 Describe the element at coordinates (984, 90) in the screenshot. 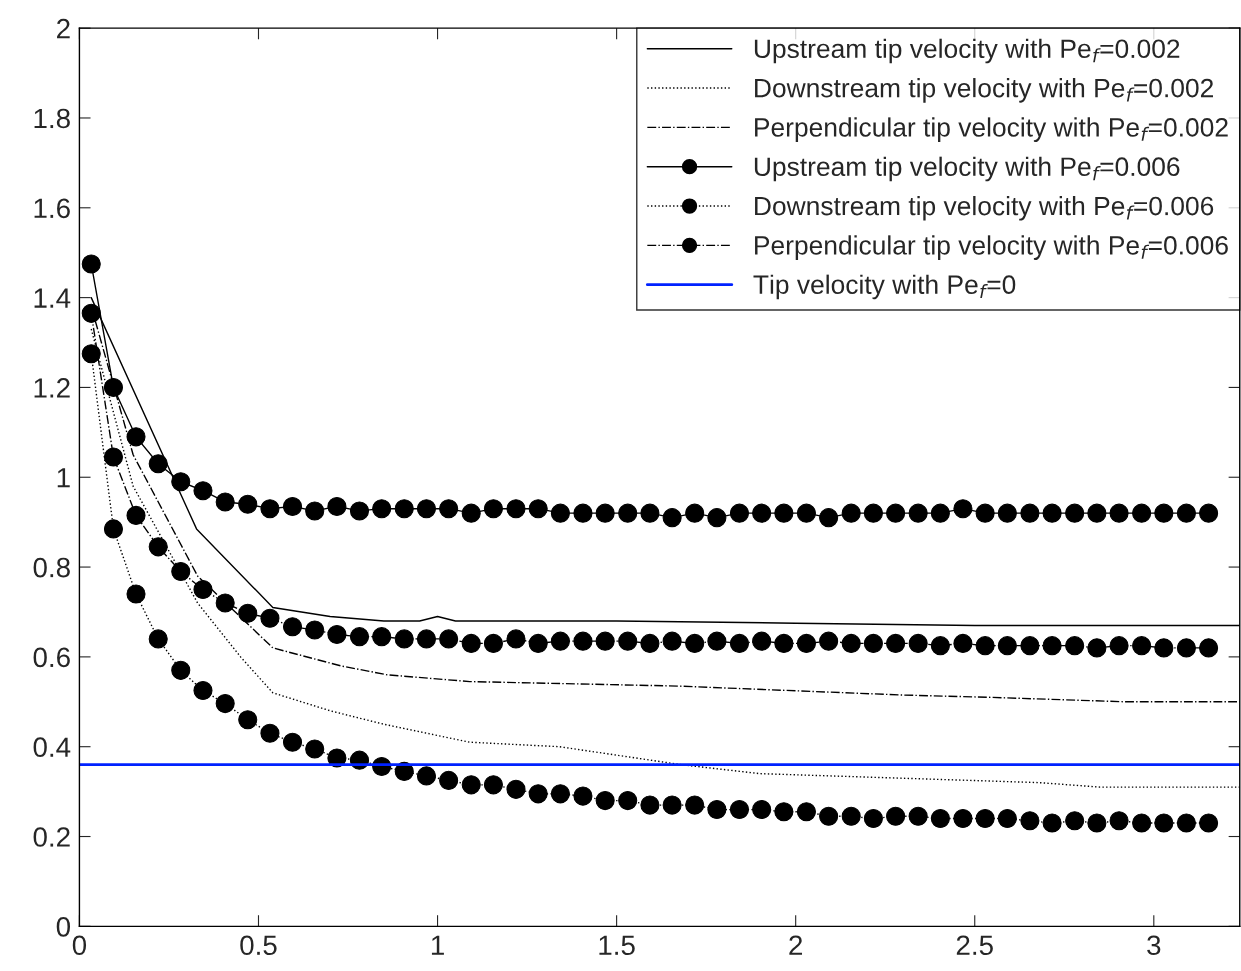

I see `legend-label: Downstream tip velocity with Pe$_{f}$=0.002` at that location.